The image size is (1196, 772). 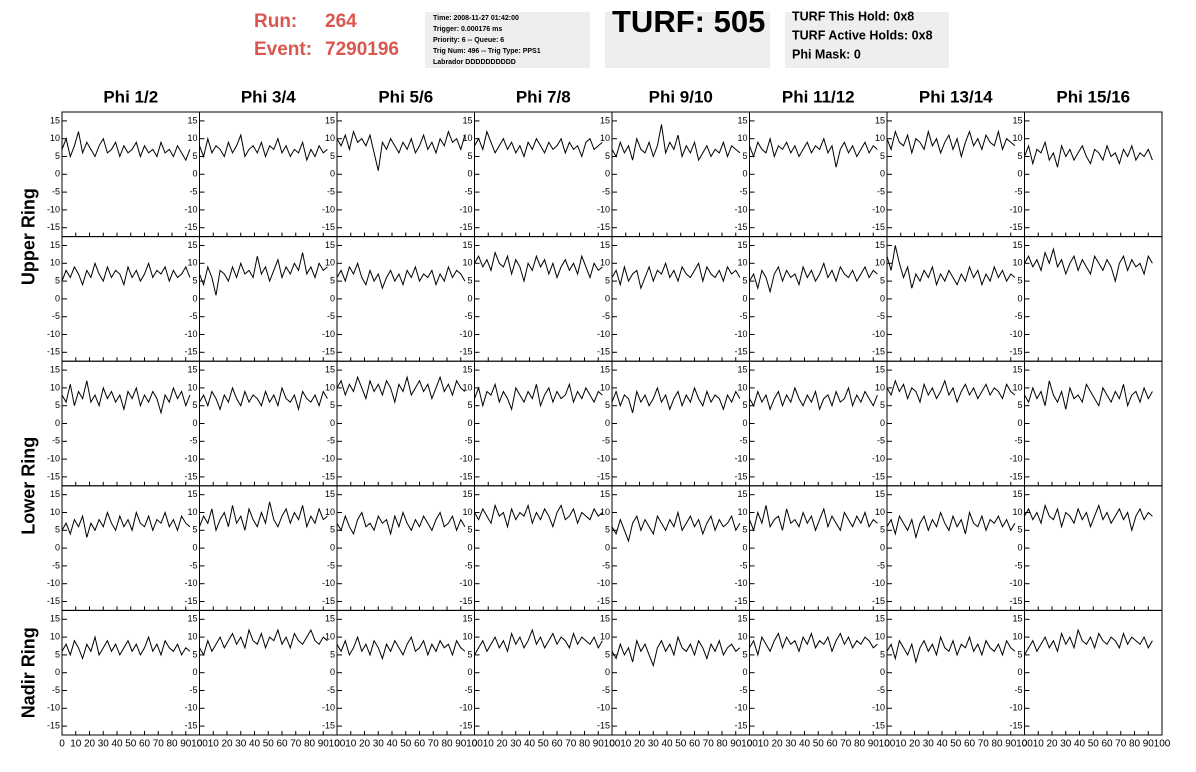 I want to click on run-number: 264, so click(x=341, y=21).